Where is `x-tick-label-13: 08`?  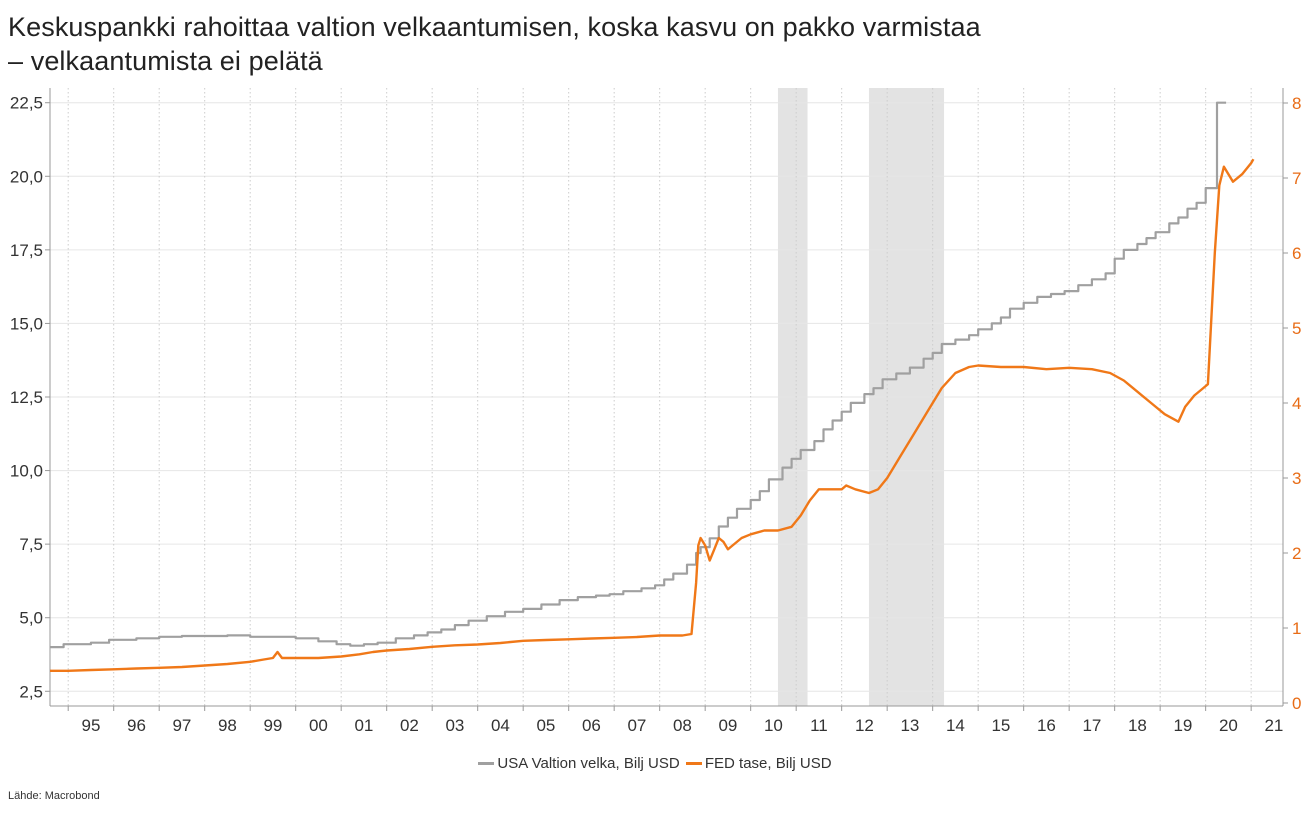
x-tick-label-13: 08 is located at coordinates (682, 725).